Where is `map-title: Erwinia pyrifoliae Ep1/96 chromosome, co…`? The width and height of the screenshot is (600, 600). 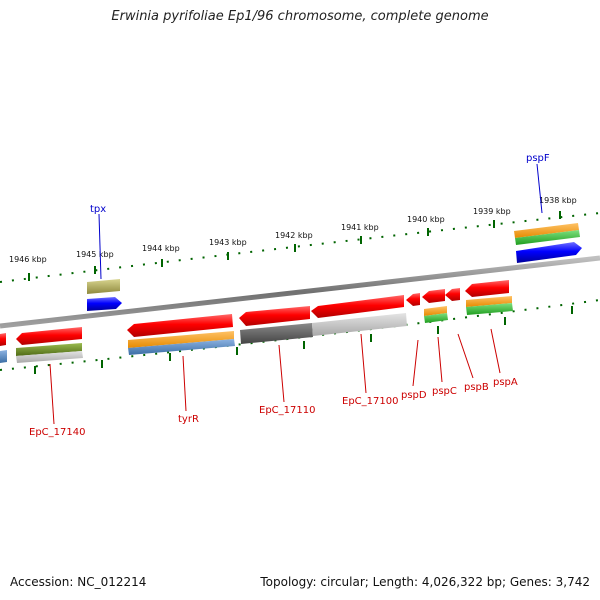
map-title: Erwinia pyrifoliae Ep1/96 chromosome, co… is located at coordinates (300, 16).